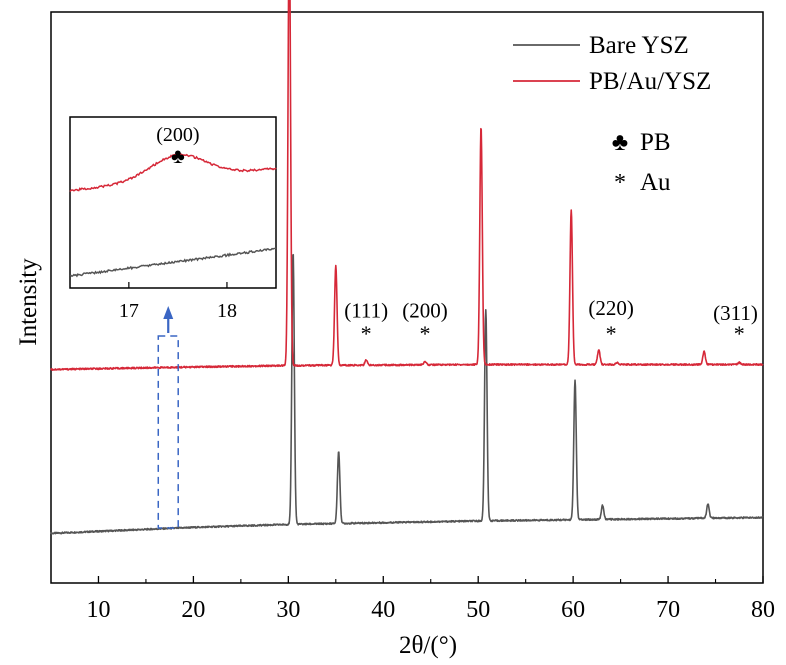  I want to click on inset-chart: 17 18 (200)♣, so click(173, 219).